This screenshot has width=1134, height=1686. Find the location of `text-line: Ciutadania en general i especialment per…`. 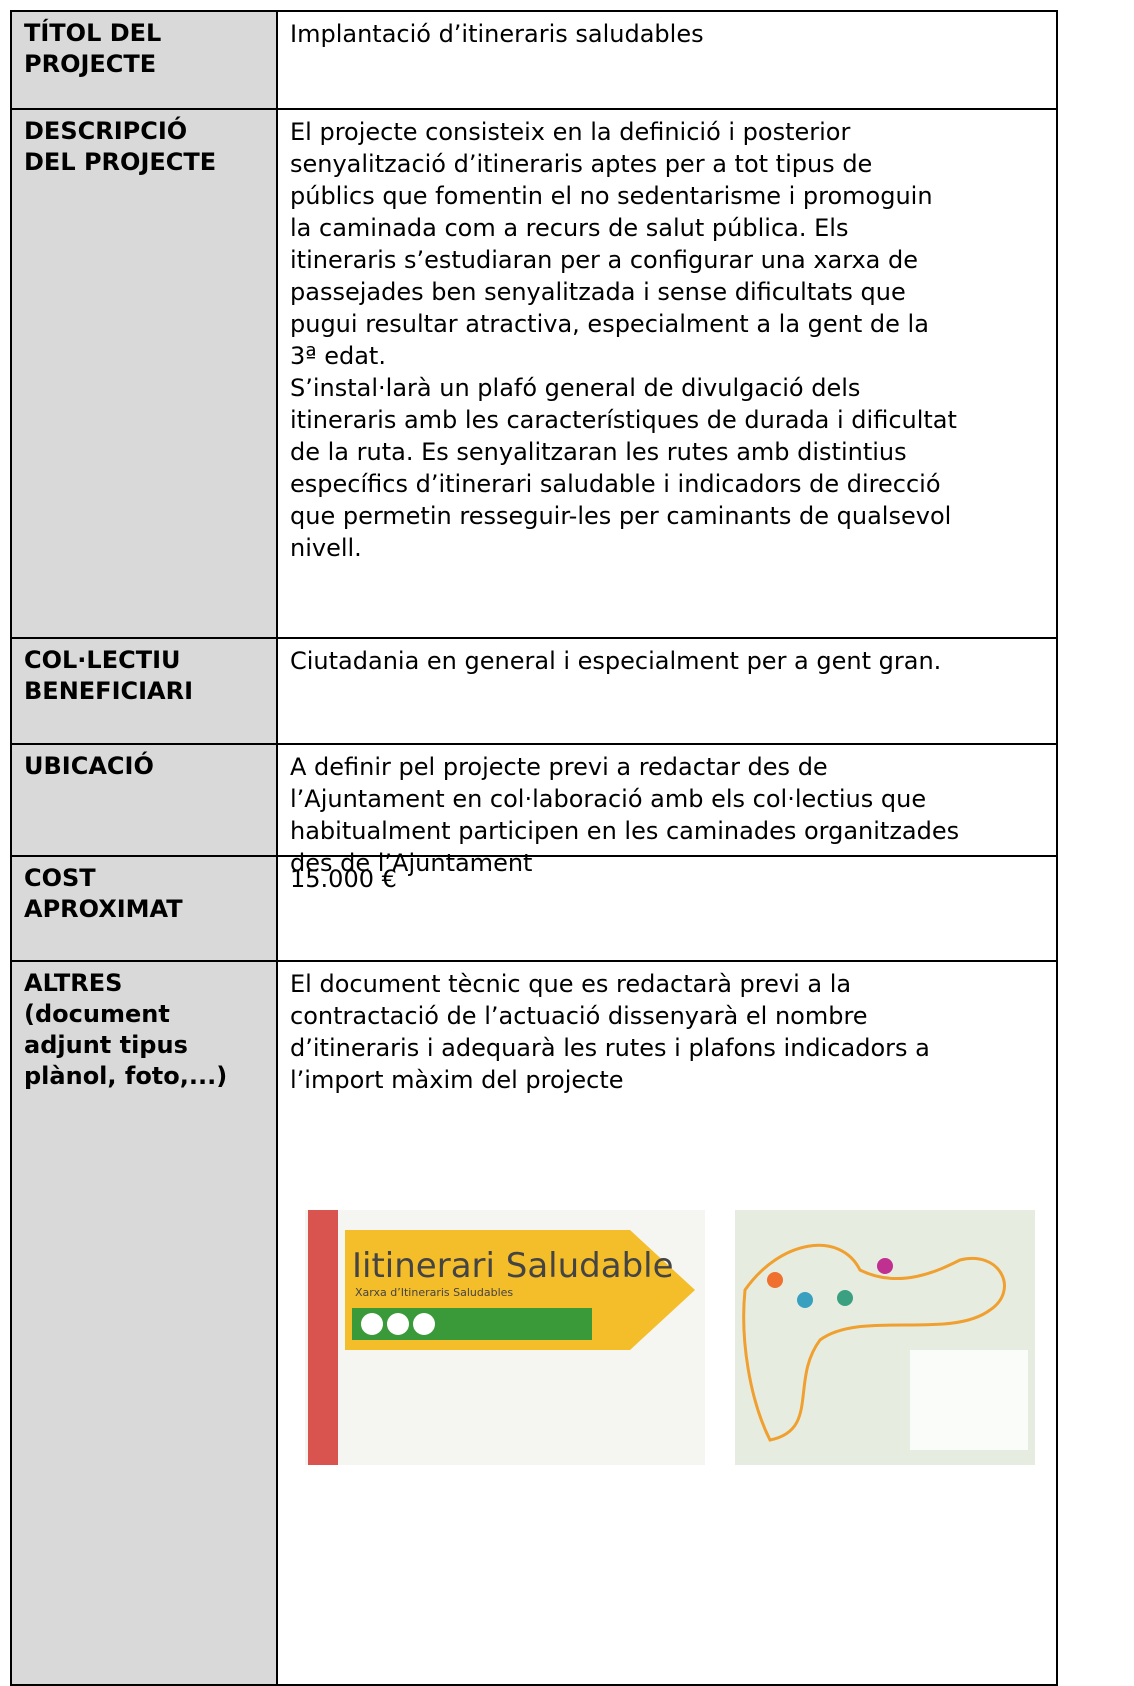

text-line: Ciutadania en general i especialment per… is located at coordinates (616, 661).